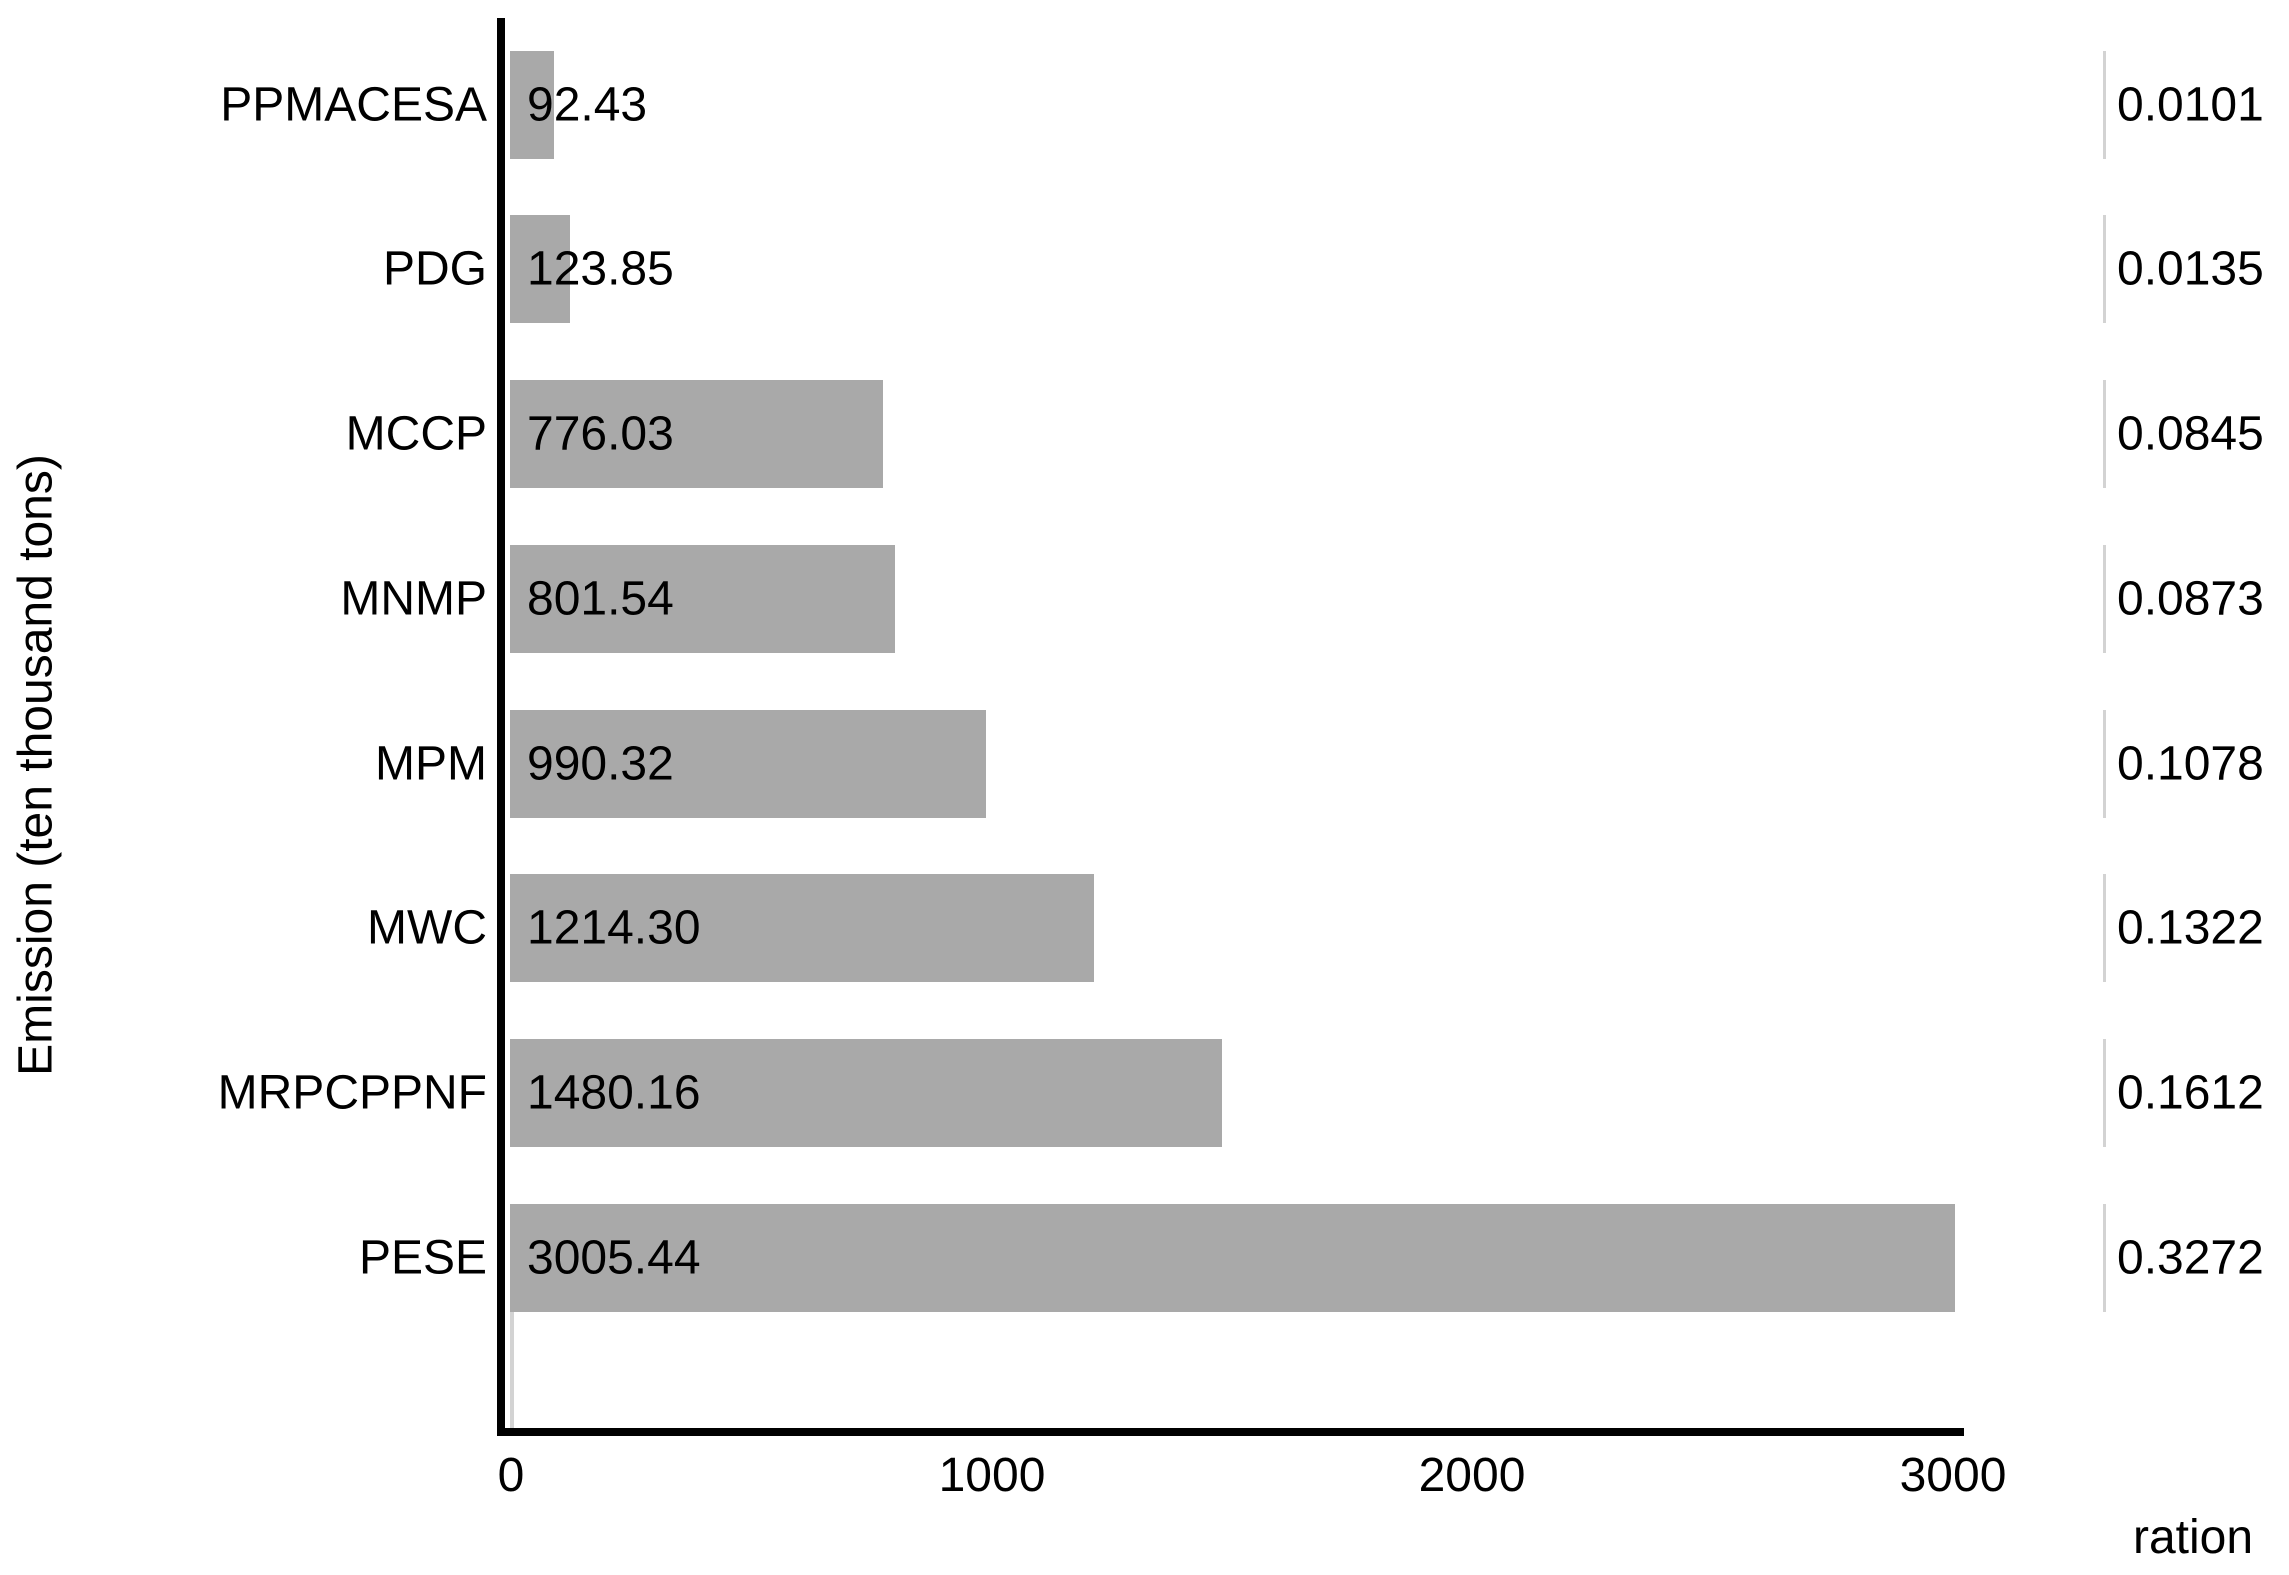 The height and width of the screenshot is (1575, 2289). What do you see at coordinates (352, 1093) in the screenshot?
I see `category-label-mrpcppnf: MRPCPPNF` at bounding box center [352, 1093].